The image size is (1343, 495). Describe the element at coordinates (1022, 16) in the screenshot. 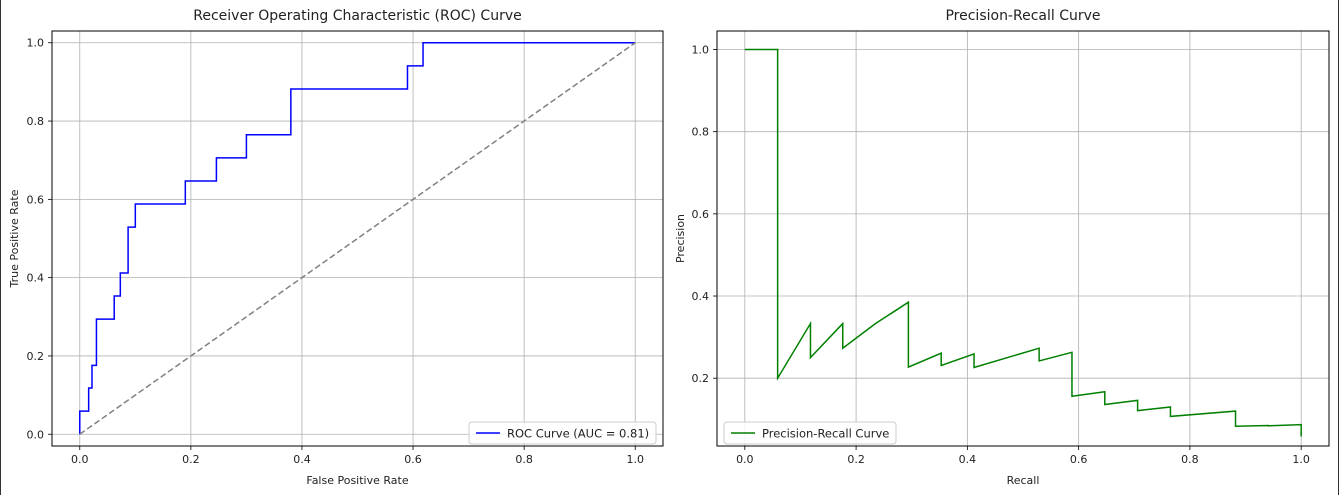

I see `pr-title: Precision-Recall Curve` at that location.